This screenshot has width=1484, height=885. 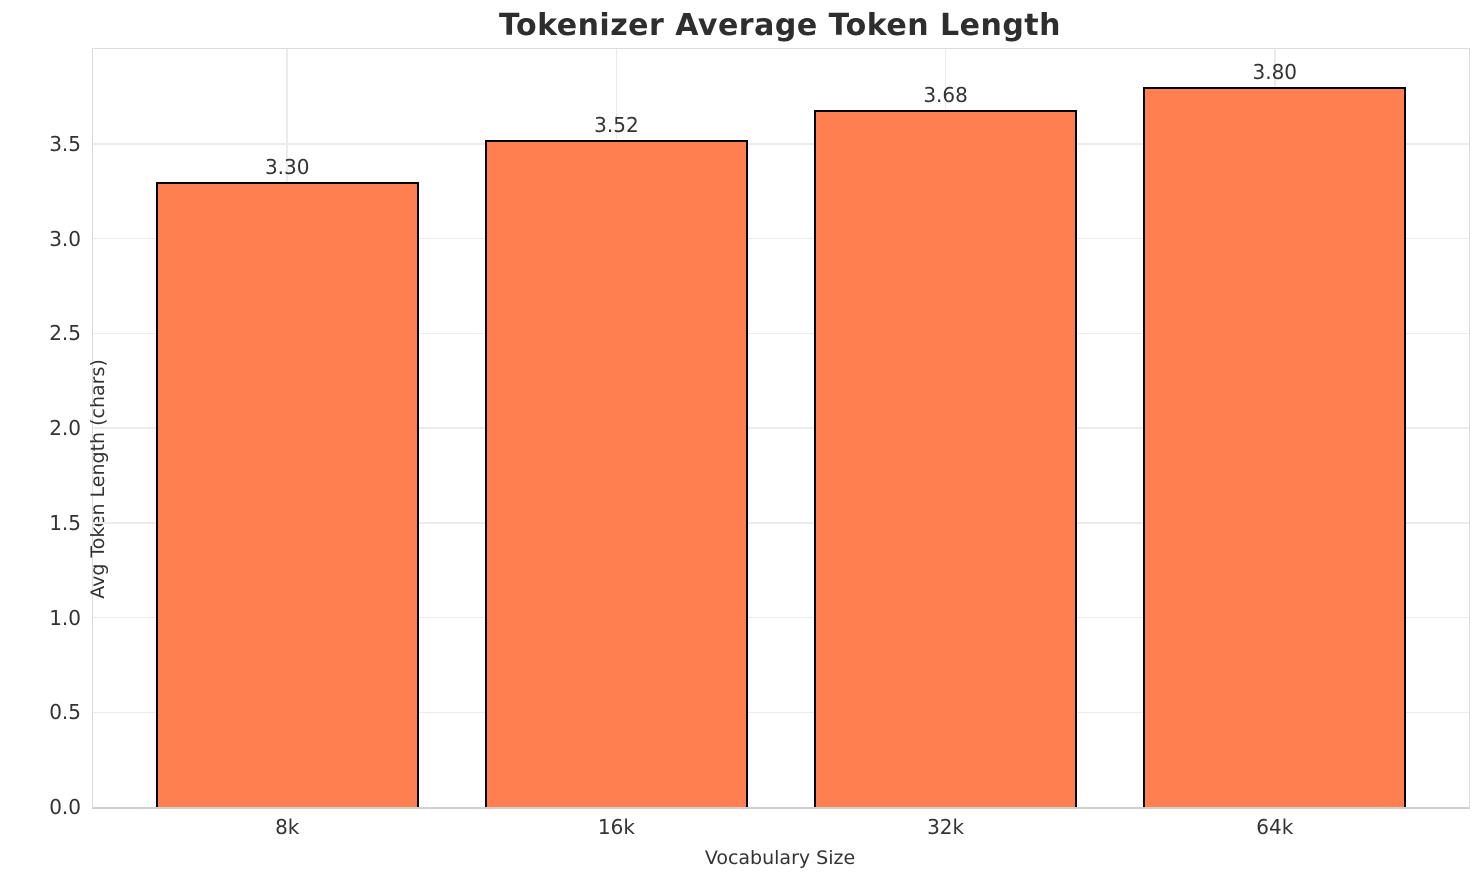 What do you see at coordinates (65, 712) in the screenshot?
I see `y-tick-label: 0.5` at bounding box center [65, 712].